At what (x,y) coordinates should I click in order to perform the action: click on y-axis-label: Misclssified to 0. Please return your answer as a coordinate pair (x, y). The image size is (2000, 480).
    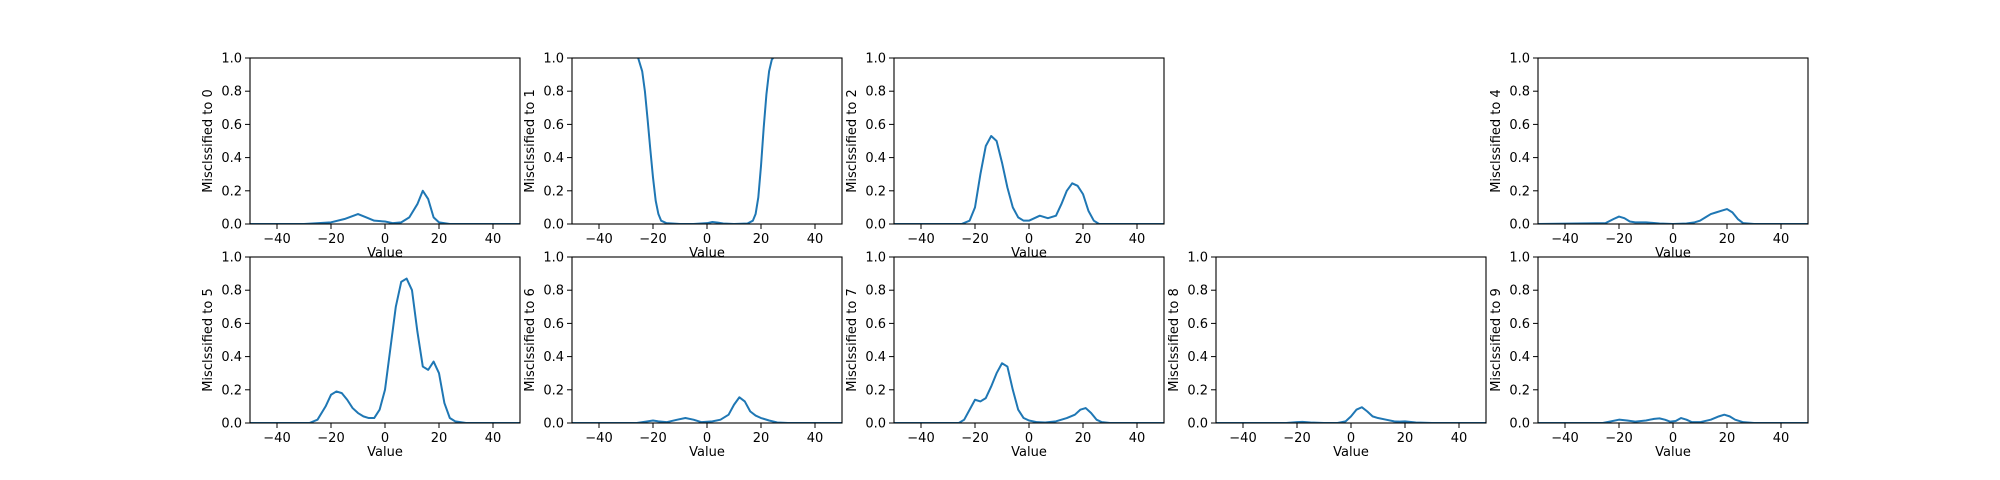
    Looking at the image, I should click on (208, 141).